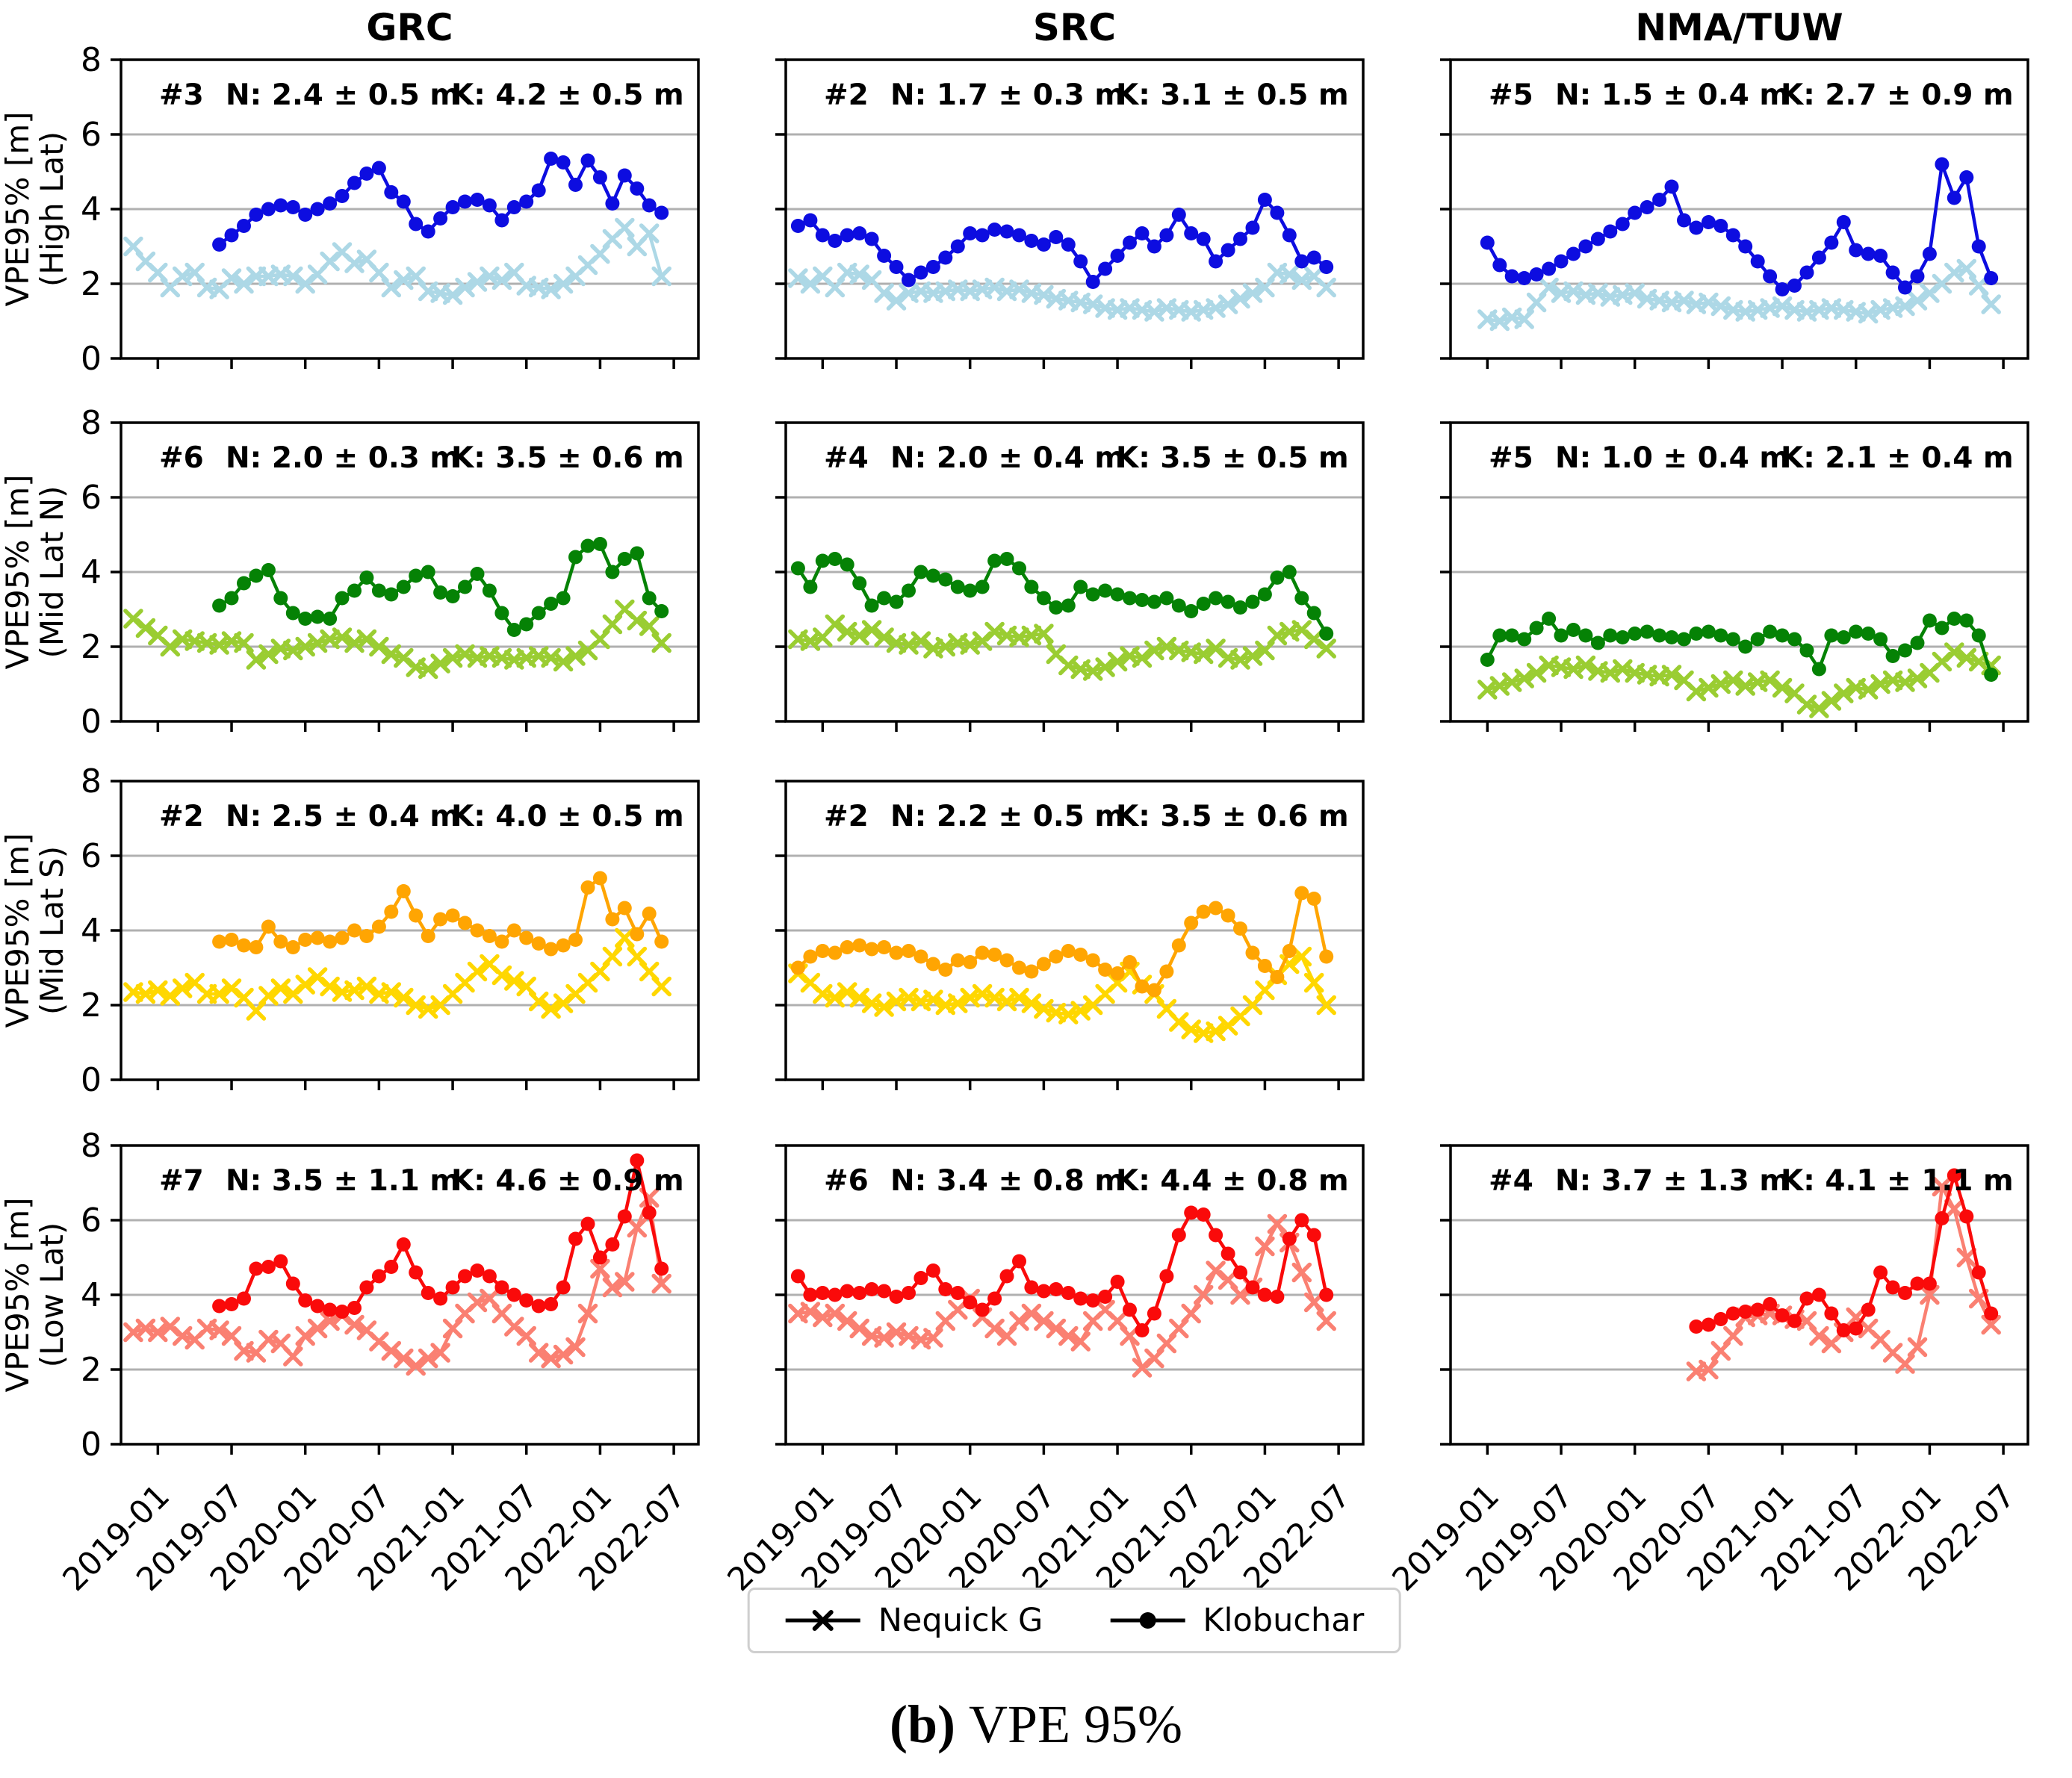 This screenshot has height=1778, width=2072. Describe the element at coordinates (91, 722) in the screenshot. I see `y-tick-label: 0` at that location.